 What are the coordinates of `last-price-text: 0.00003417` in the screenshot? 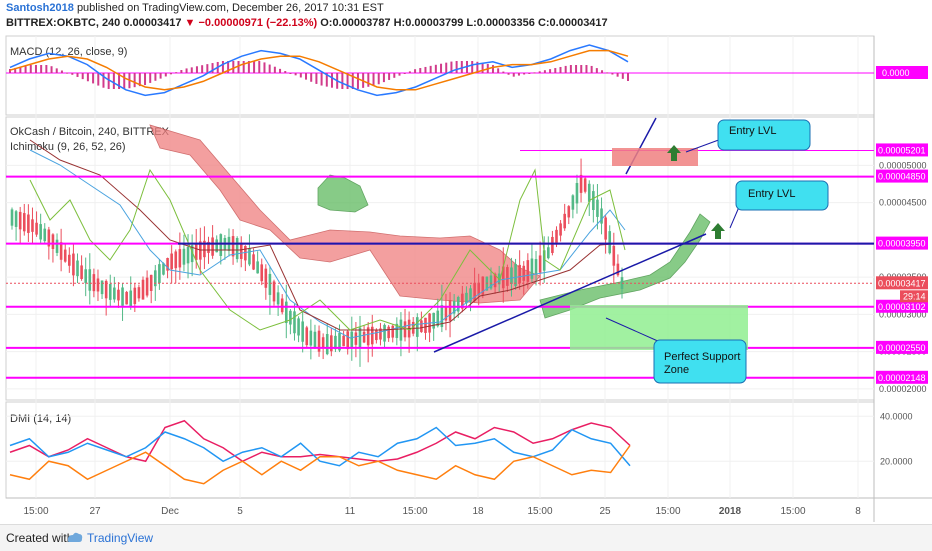 It's located at (902, 283).